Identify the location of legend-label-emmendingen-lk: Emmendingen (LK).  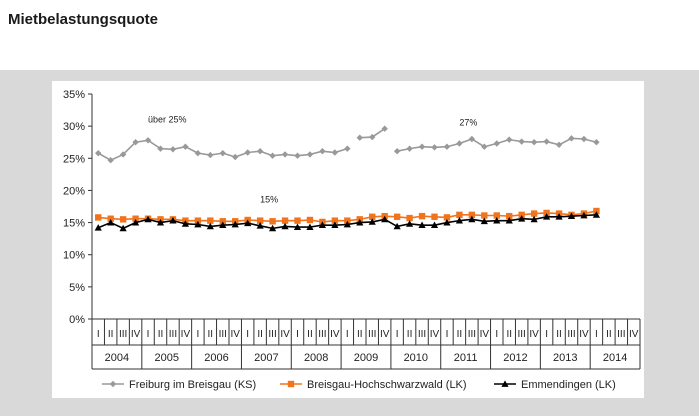
(568, 385).